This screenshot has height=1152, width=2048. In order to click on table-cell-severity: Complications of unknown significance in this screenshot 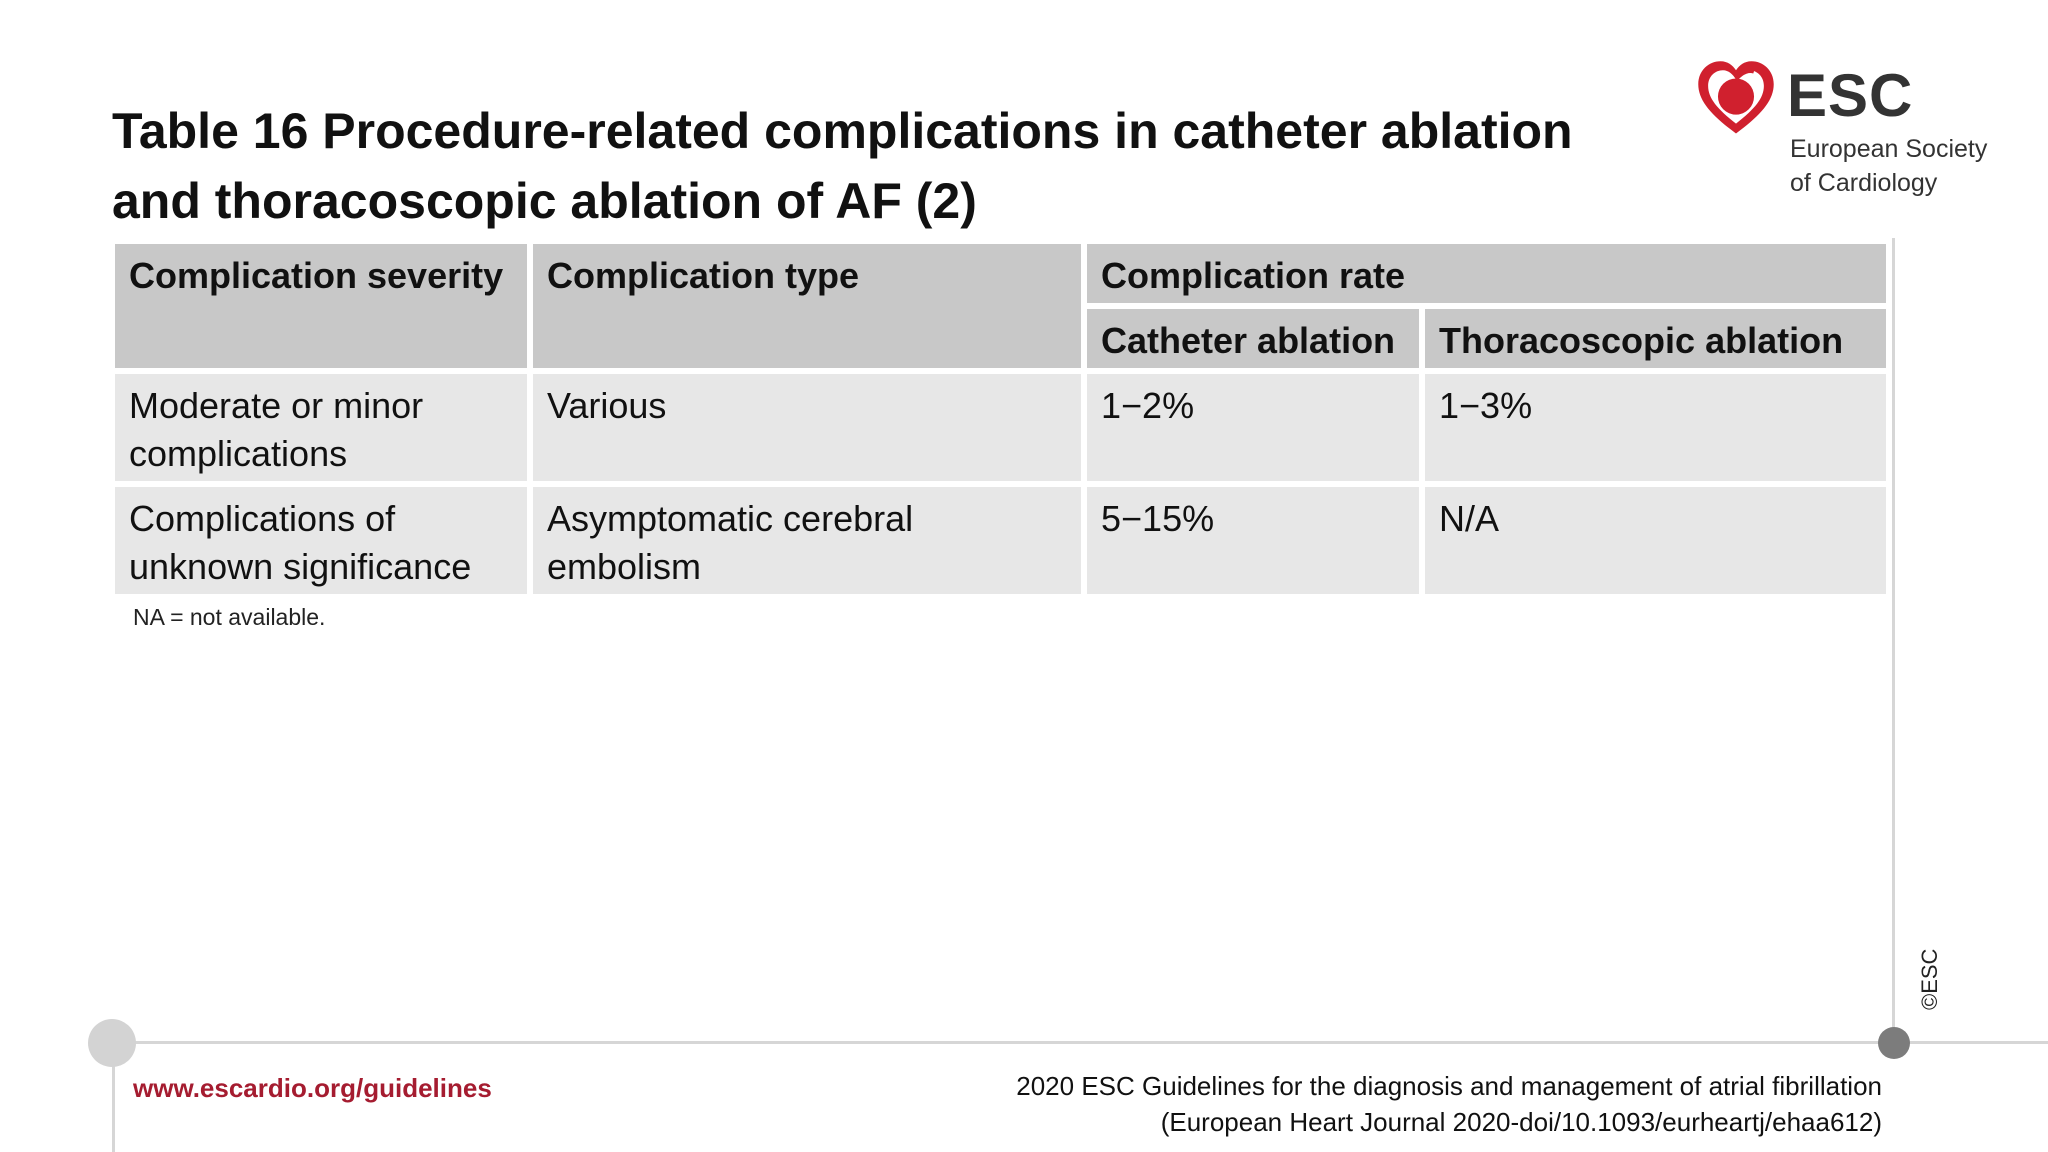, I will do `click(321, 540)`.